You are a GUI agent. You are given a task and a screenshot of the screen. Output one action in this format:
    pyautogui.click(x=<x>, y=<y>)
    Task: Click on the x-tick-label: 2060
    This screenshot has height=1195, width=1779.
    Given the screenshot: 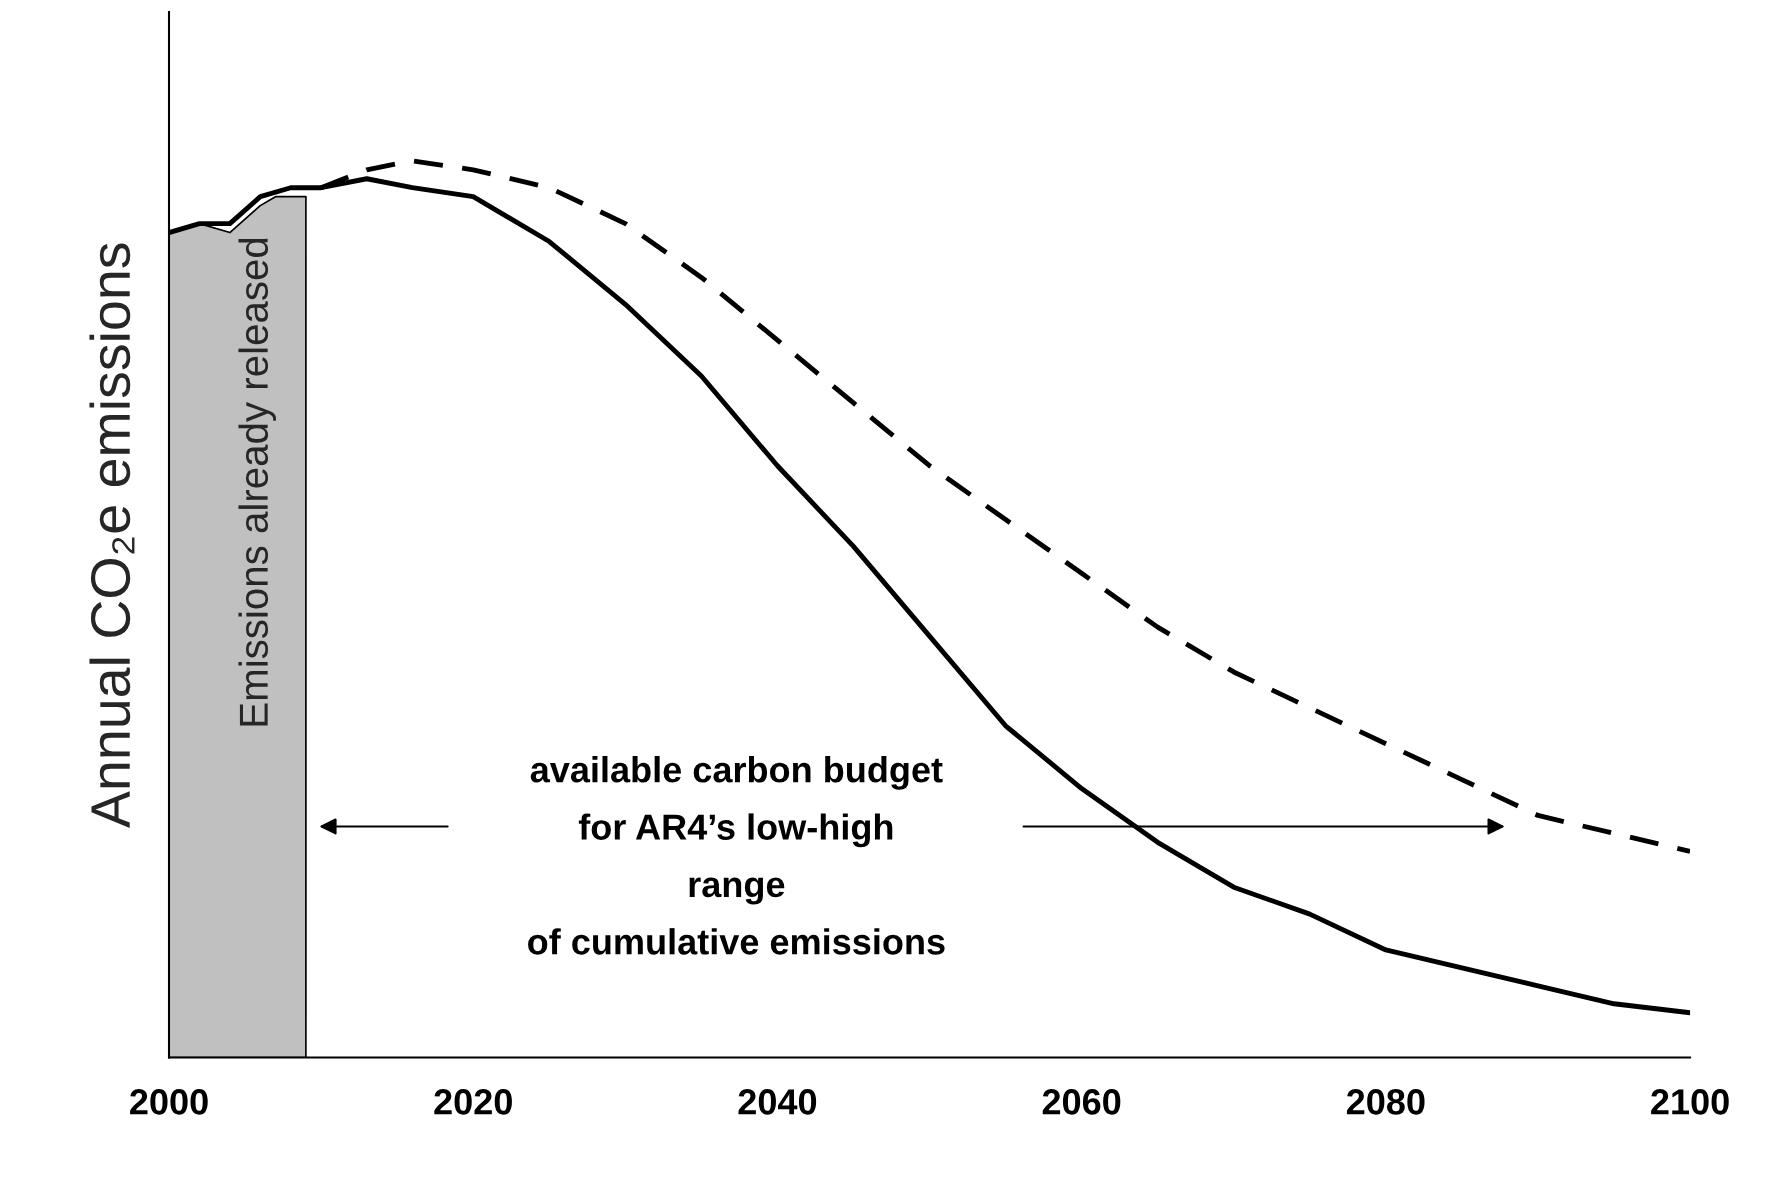 What is the action you would take?
    pyautogui.click(x=1081, y=1102)
    